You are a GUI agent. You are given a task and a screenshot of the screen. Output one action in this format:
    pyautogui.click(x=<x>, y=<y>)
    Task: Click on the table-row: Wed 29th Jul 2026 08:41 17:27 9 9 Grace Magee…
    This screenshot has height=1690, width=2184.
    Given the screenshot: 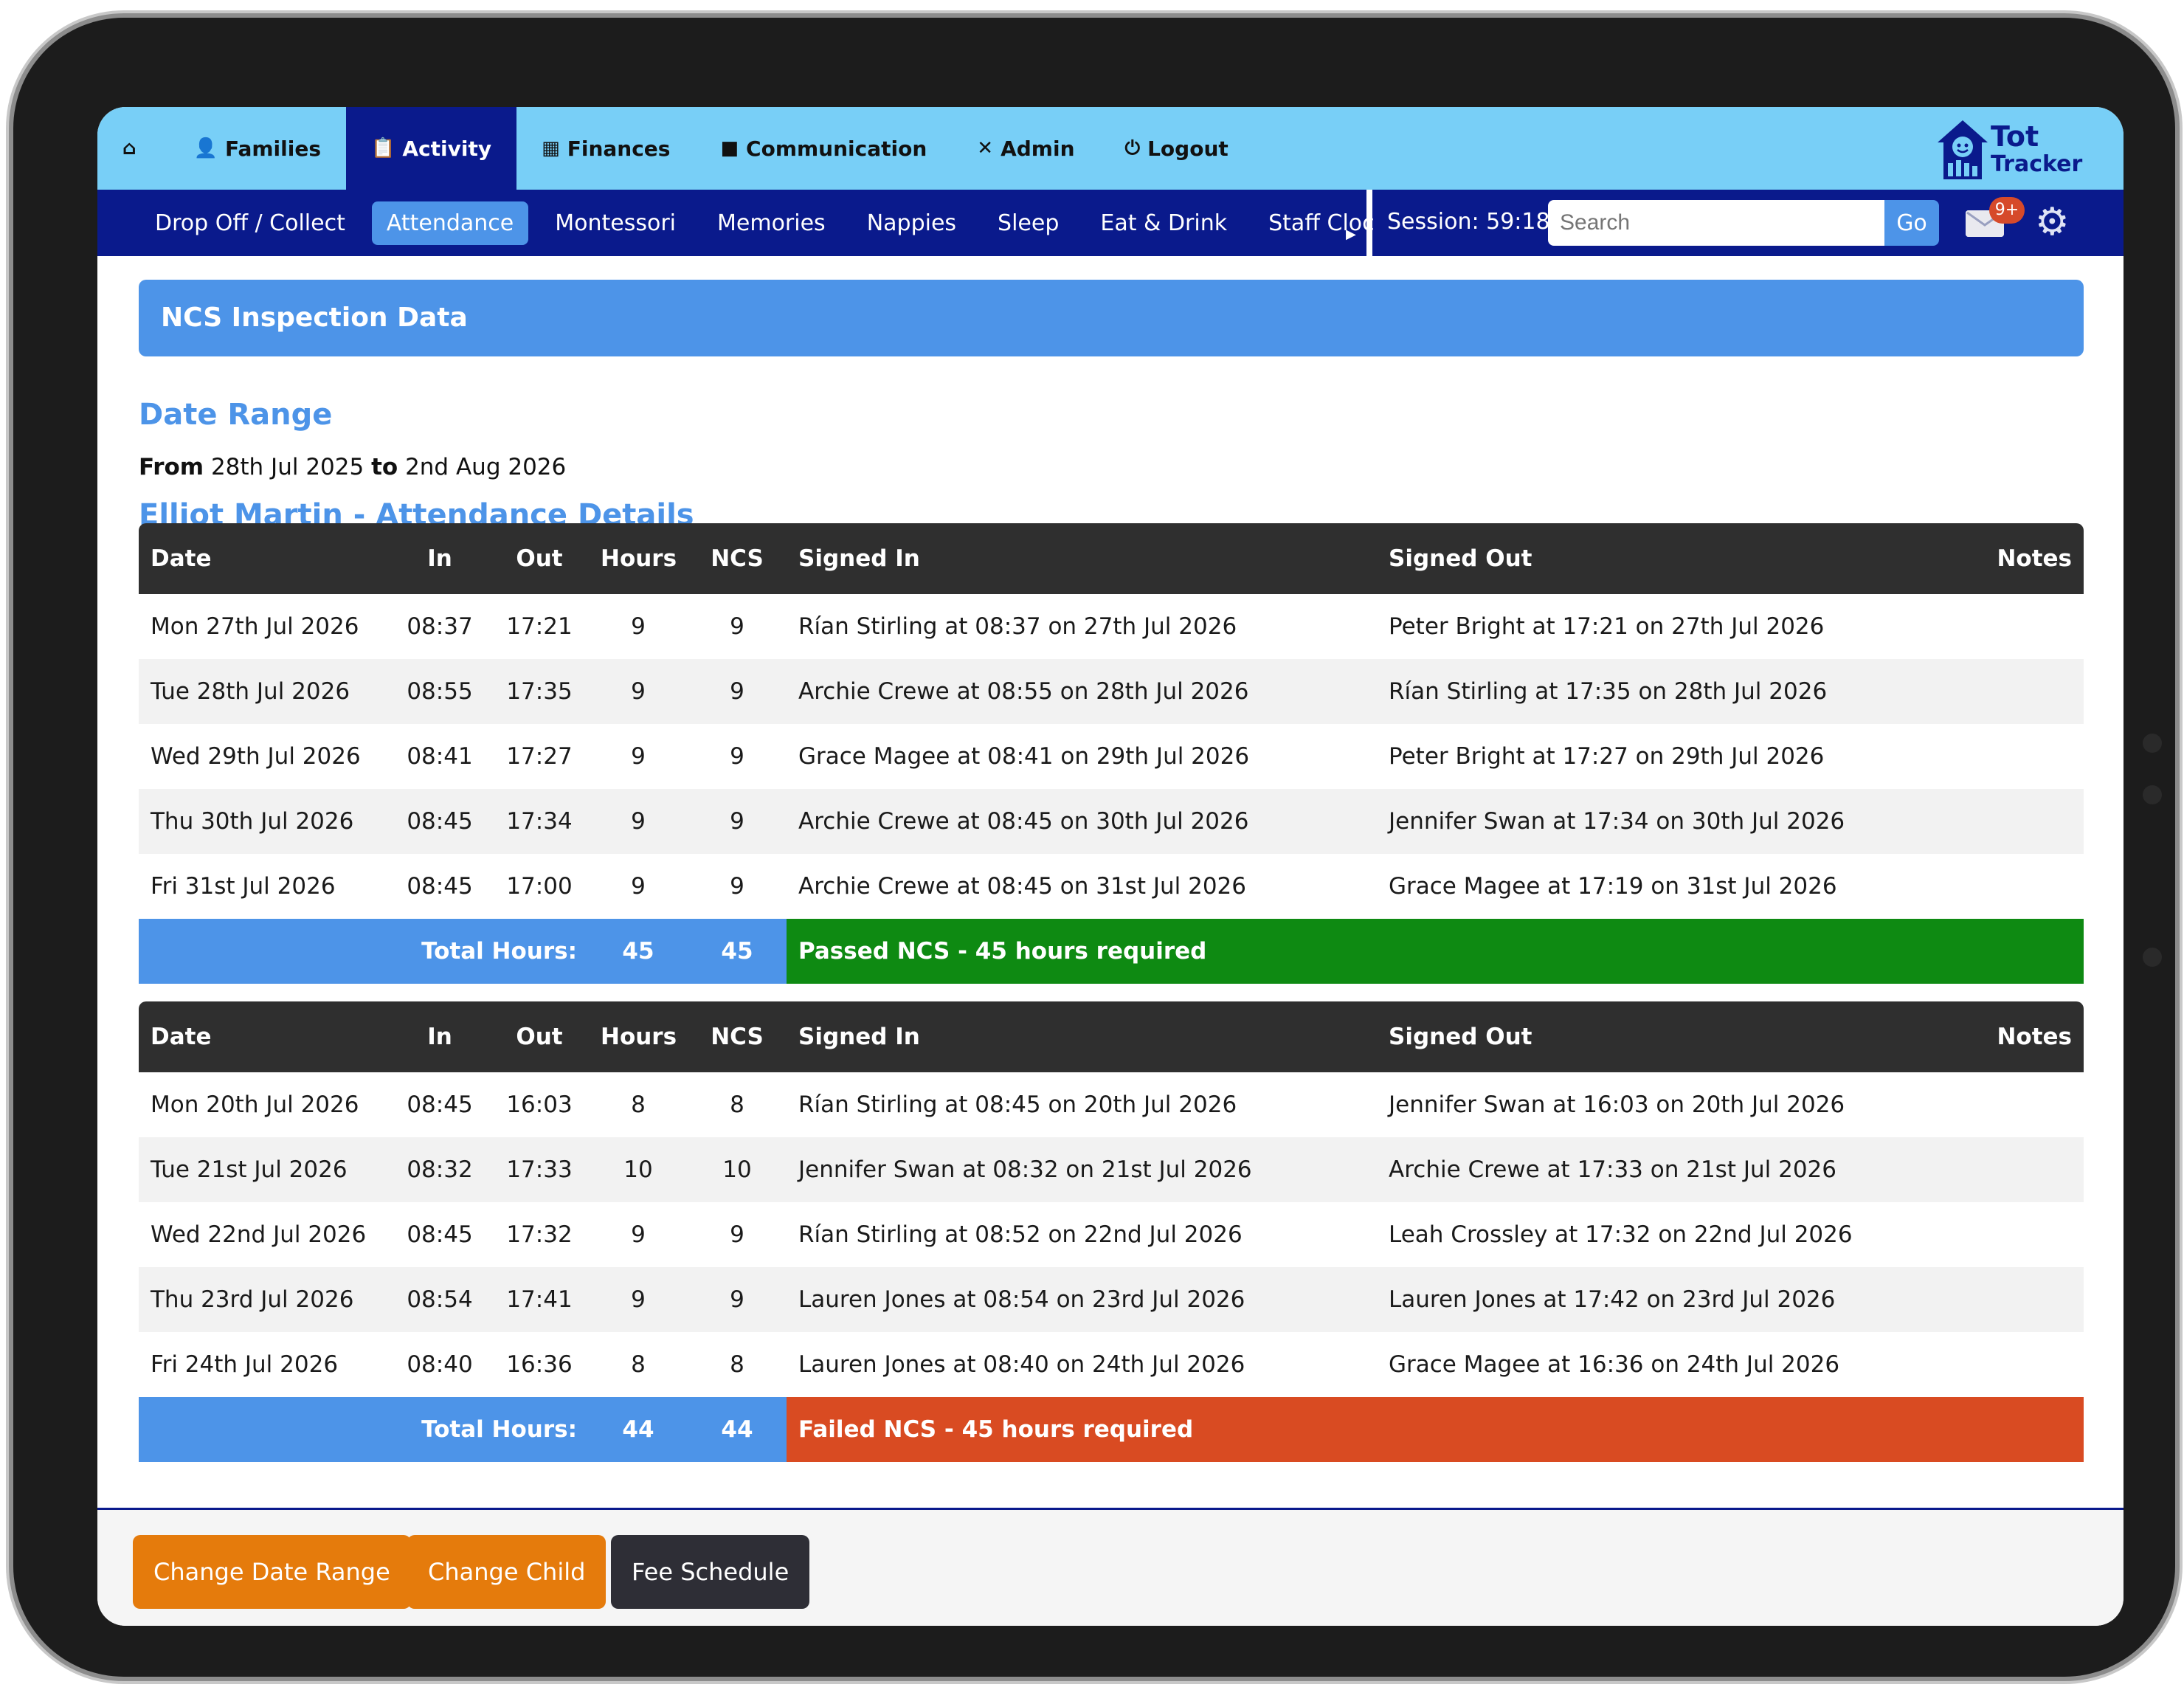 What is the action you would take?
    pyautogui.click(x=1112, y=756)
    